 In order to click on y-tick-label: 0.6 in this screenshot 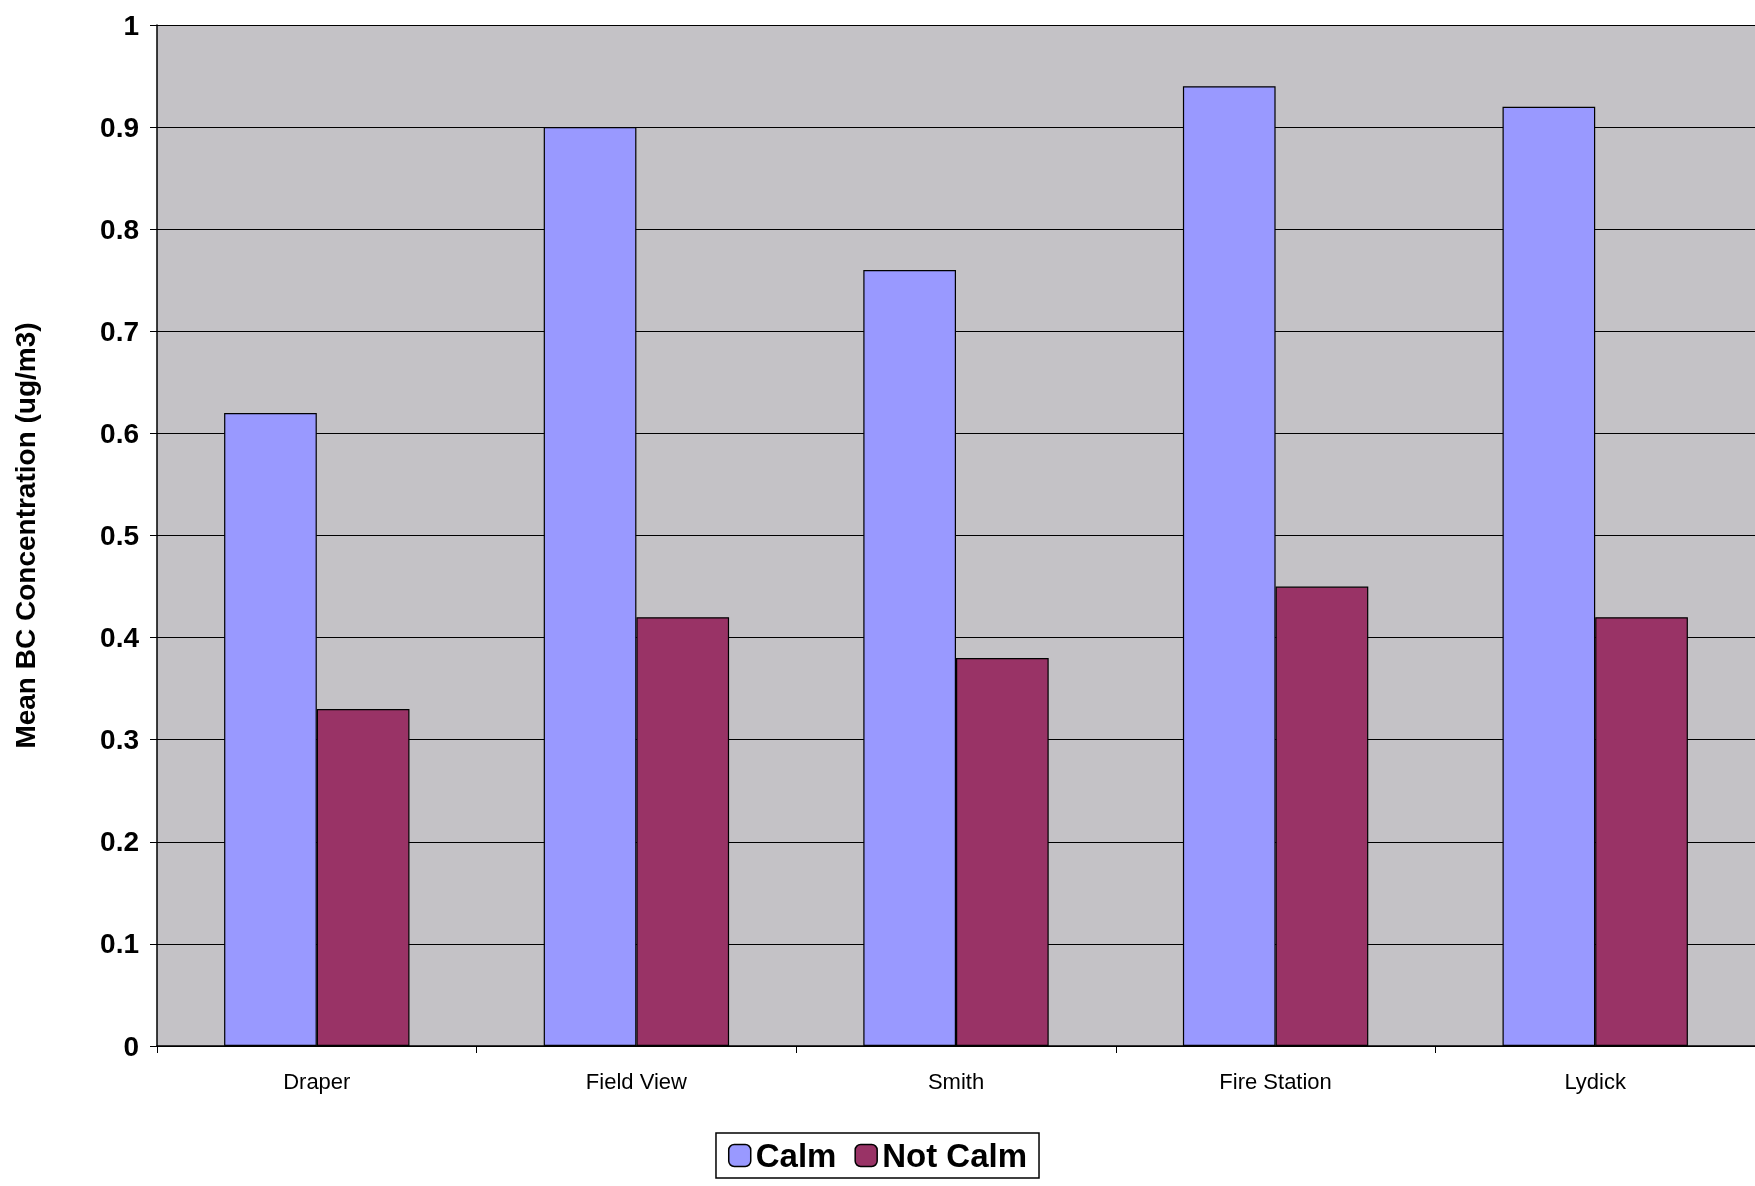, I will do `click(119, 433)`.